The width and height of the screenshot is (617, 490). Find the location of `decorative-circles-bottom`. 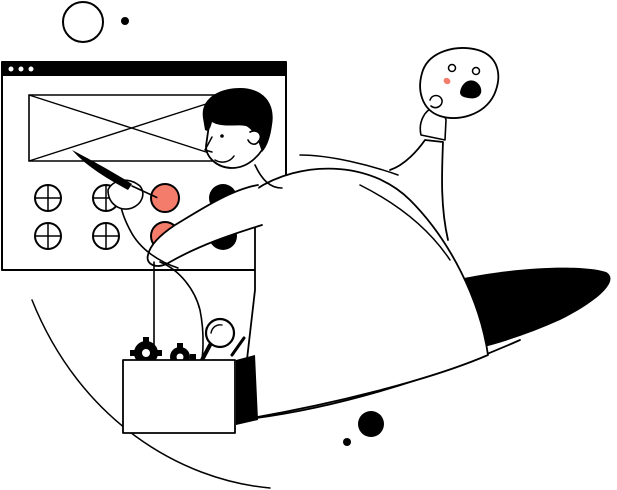

decorative-circles-bottom is located at coordinates (363, 428).